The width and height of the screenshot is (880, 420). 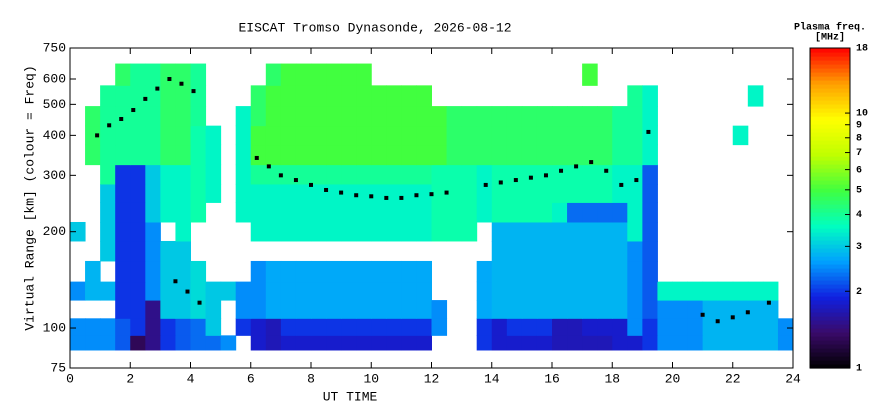 What do you see at coordinates (859, 369) in the screenshot?
I see `colorbar-tick-label: 1` at bounding box center [859, 369].